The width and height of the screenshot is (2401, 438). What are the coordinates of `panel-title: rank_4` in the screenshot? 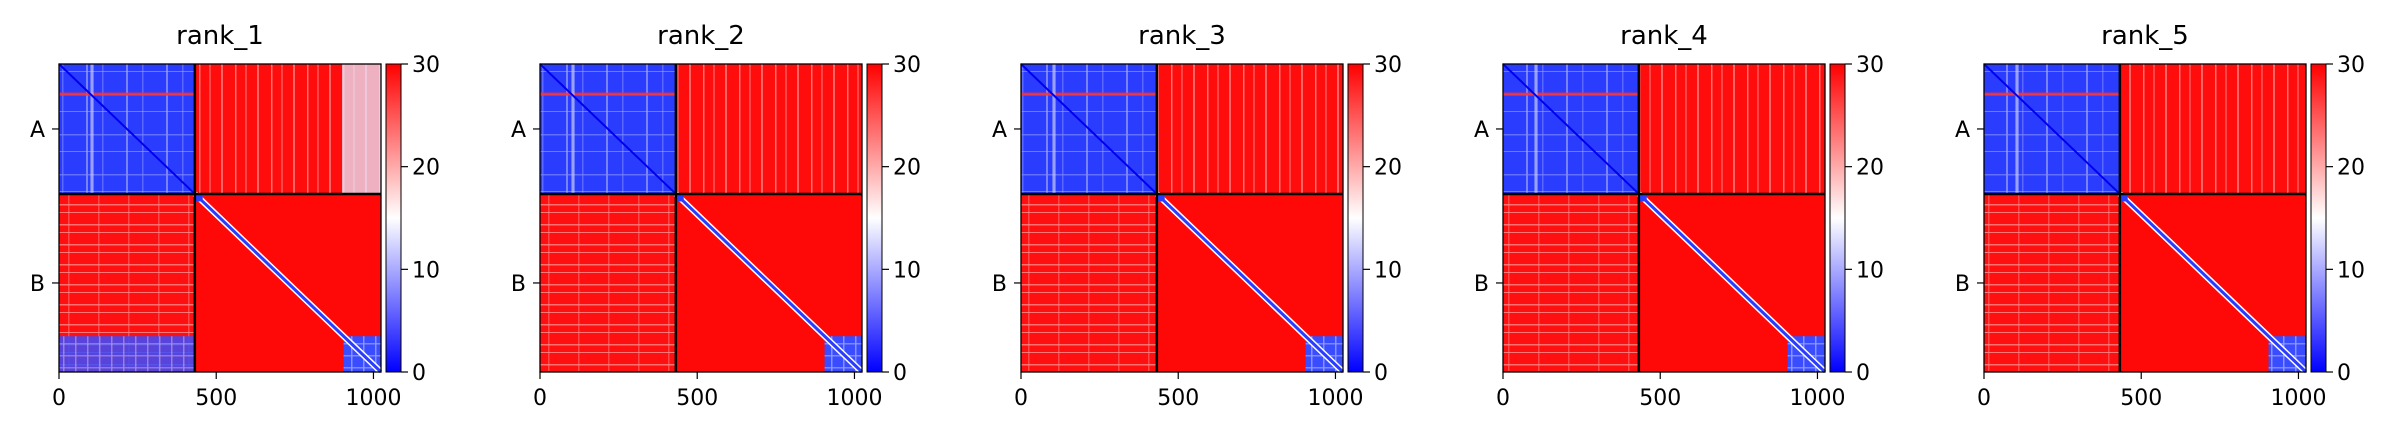 It's located at (1664, 36).